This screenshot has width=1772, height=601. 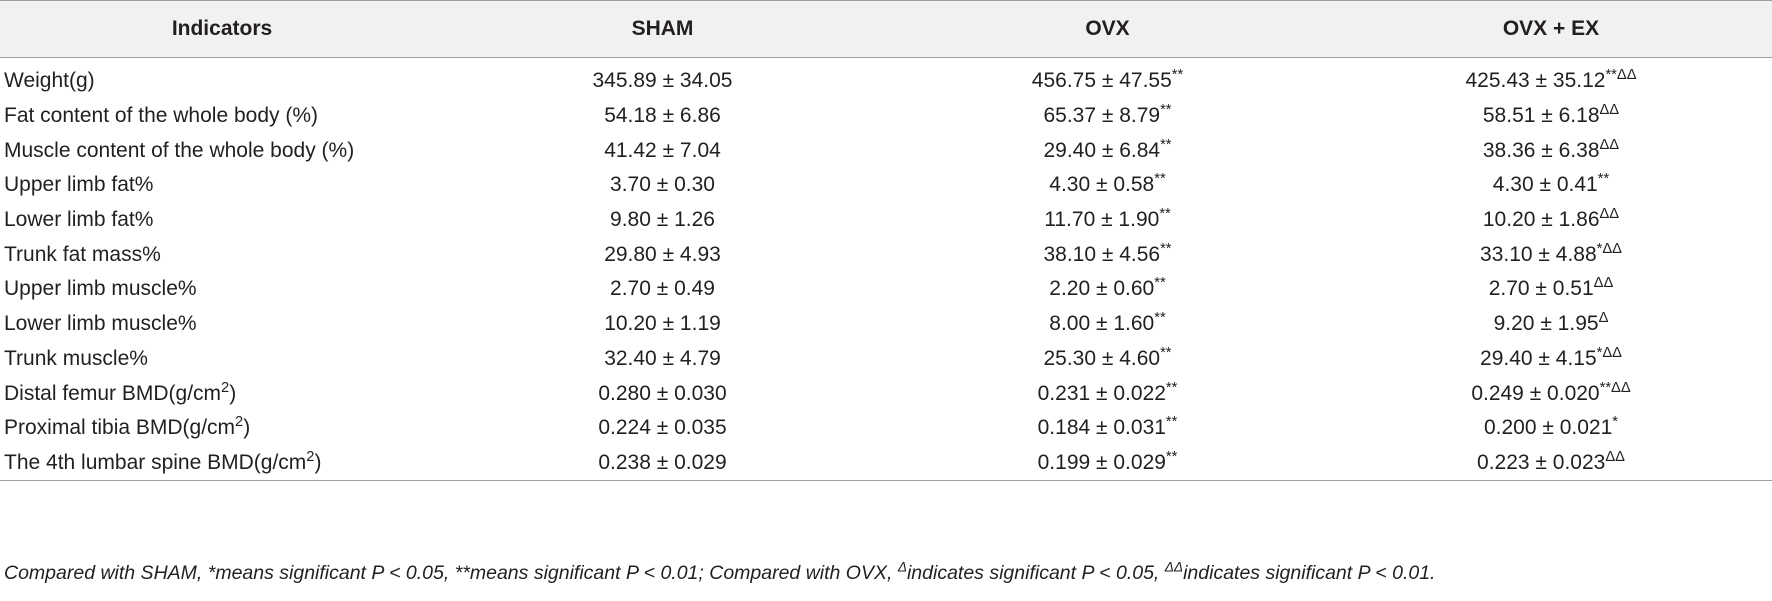 I want to click on ovx-value: 8.00 ± 1.60, so click(x=1102, y=324).